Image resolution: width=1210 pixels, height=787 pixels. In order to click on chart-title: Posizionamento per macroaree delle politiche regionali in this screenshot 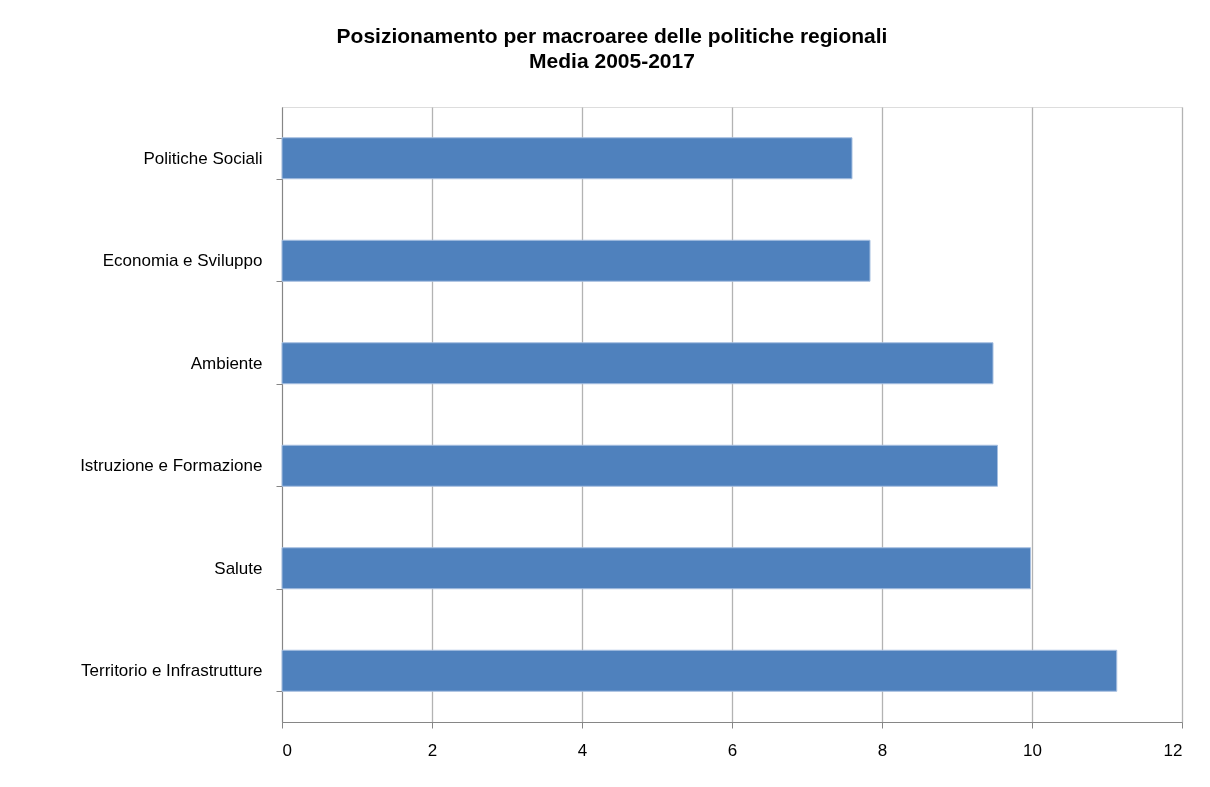, I will do `click(612, 35)`.